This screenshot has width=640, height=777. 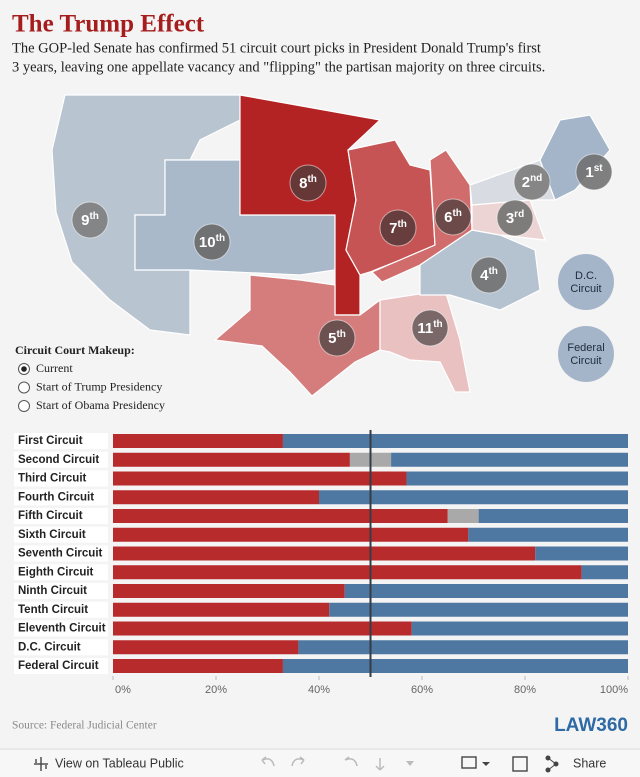 I want to click on circuit-badge: 6th, so click(x=453, y=217).